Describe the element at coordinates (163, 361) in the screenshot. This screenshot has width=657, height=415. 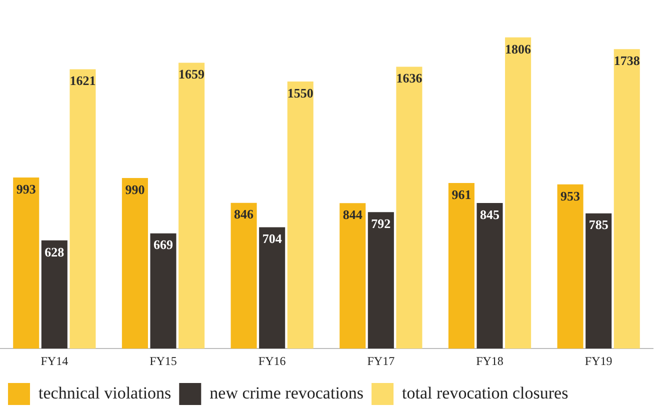
I see `x-tick-label: FY15` at that location.